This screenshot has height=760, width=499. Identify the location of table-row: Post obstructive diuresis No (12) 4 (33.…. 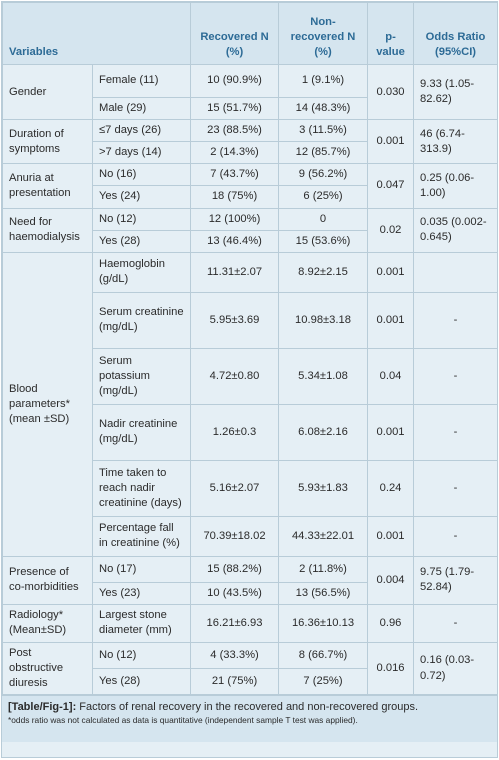
(250, 668).